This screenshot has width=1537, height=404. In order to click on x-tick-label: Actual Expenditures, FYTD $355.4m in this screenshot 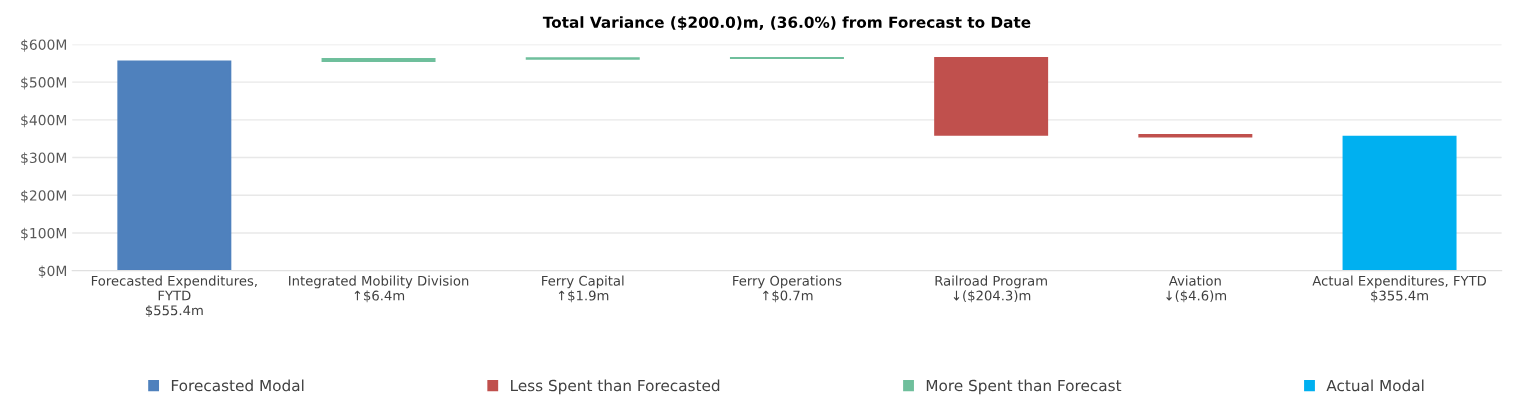, I will do `click(1399, 289)`.